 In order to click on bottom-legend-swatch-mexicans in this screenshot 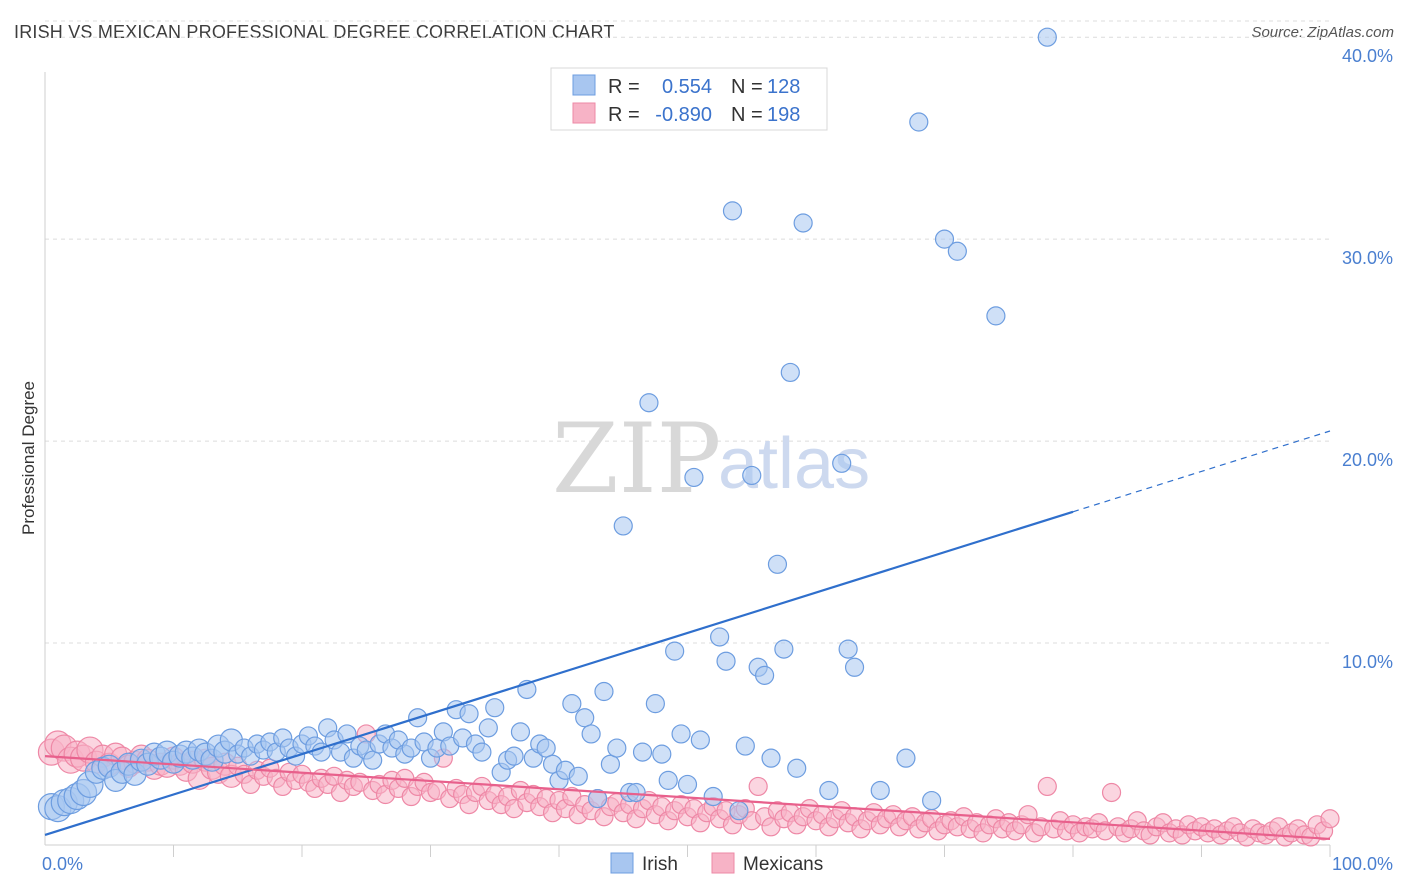, I will do `click(723, 863)`.